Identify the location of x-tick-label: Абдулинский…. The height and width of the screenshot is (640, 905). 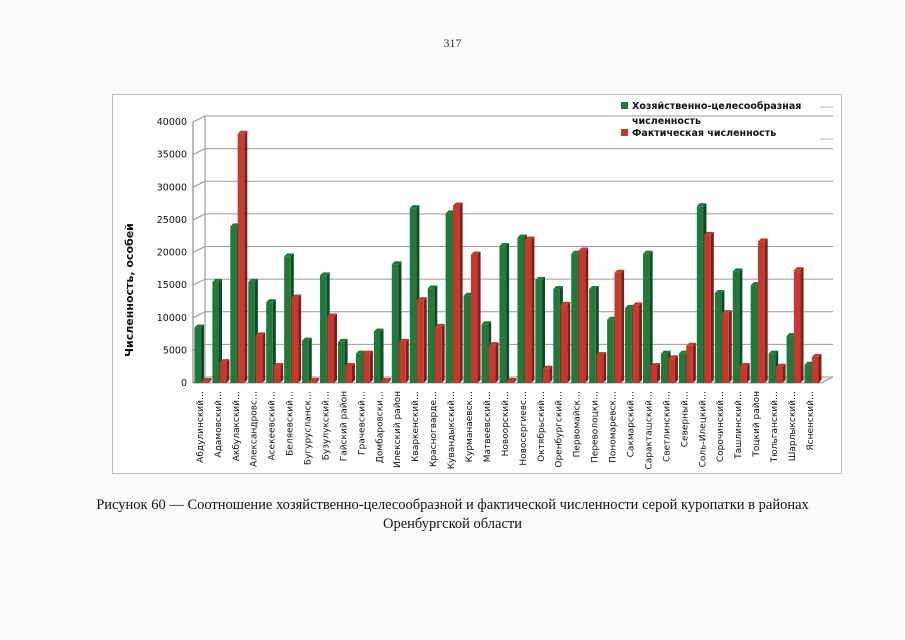
(201, 427).